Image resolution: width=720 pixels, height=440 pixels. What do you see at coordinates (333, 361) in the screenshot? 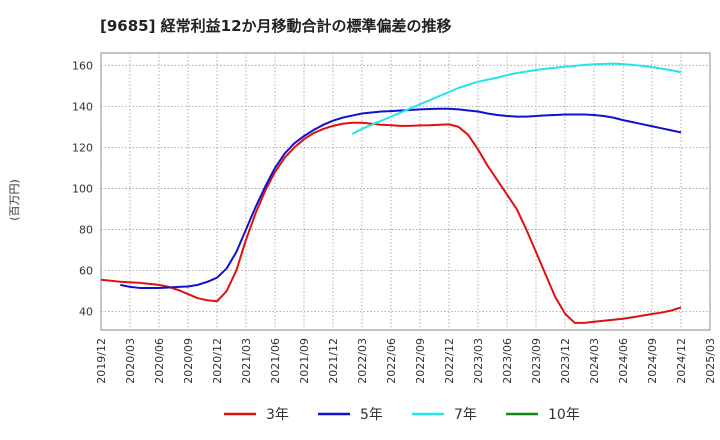
I see `x-tick-label: 2021/12` at bounding box center [333, 361].